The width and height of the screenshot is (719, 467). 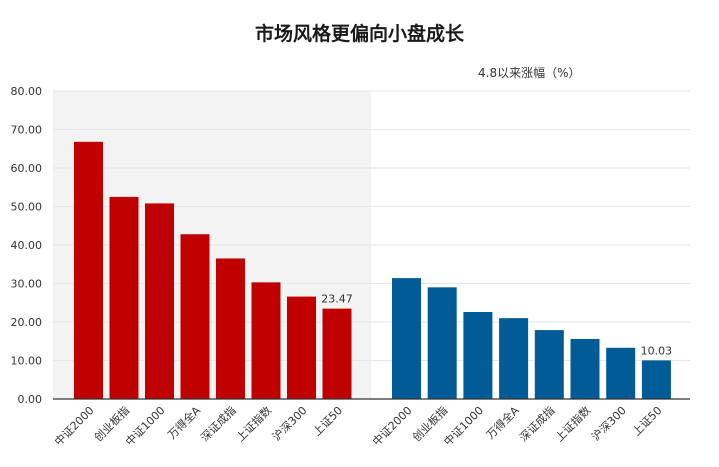 What do you see at coordinates (529, 73) in the screenshot?
I see `chart-subtitle: 4.8以来涨幅（%）` at bounding box center [529, 73].